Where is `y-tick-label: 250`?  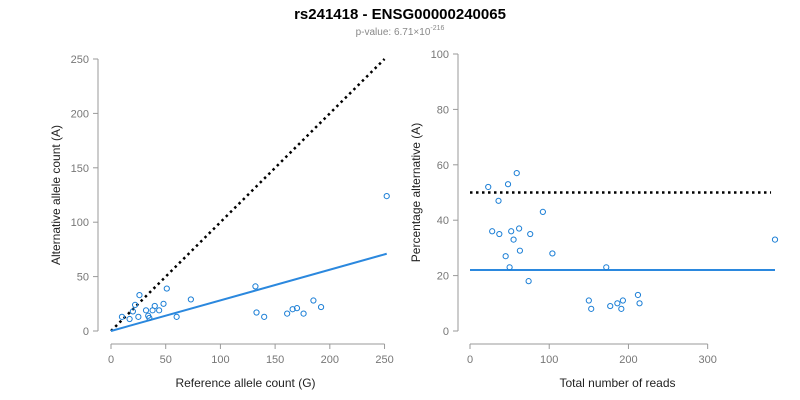 y-tick-label: 250 is located at coordinates (80, 60).